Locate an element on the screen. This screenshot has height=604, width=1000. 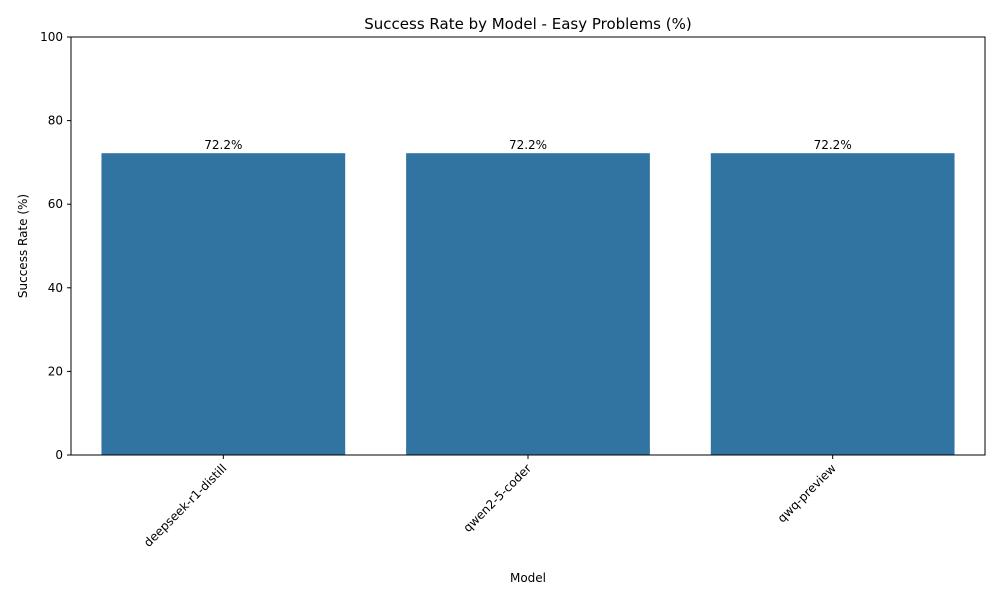
y-axis: 0 20 40 60 80 100 is located at coordinates (55, 246).